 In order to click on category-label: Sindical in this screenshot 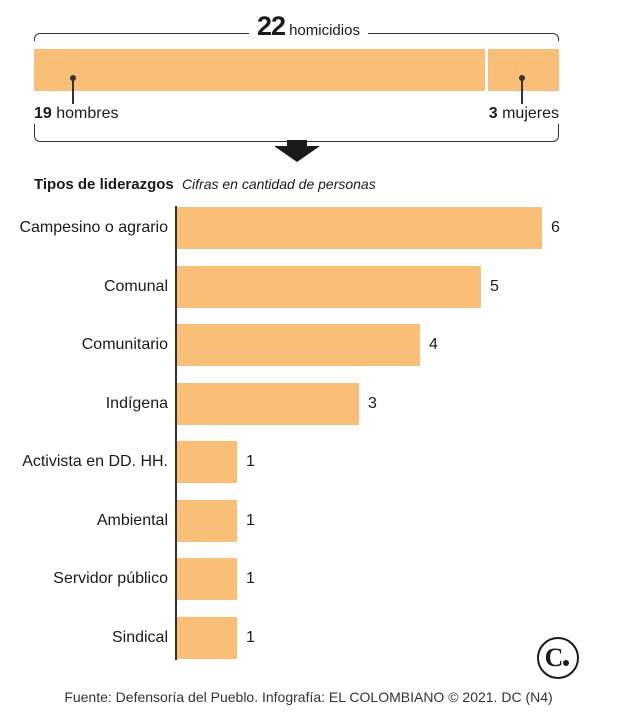, I will do `click(139, 637)`.